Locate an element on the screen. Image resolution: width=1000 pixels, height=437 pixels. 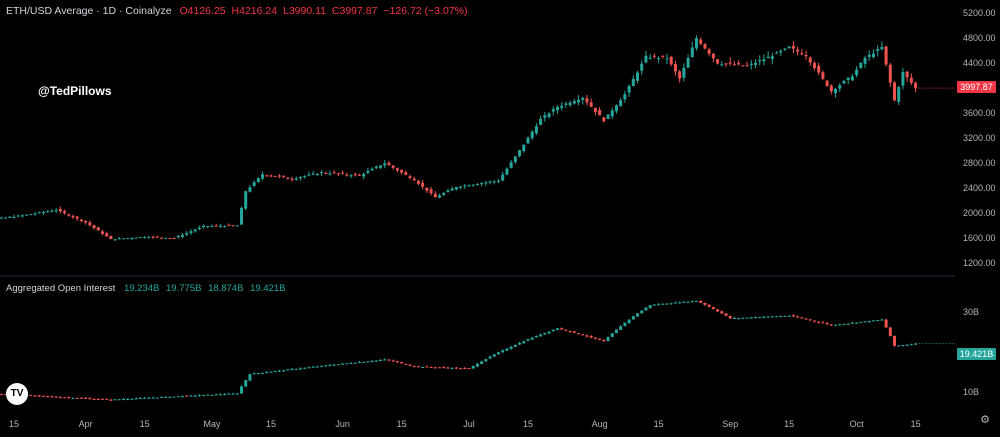
price-axis-label: 2800.00 is located at coordinates (979, 163).